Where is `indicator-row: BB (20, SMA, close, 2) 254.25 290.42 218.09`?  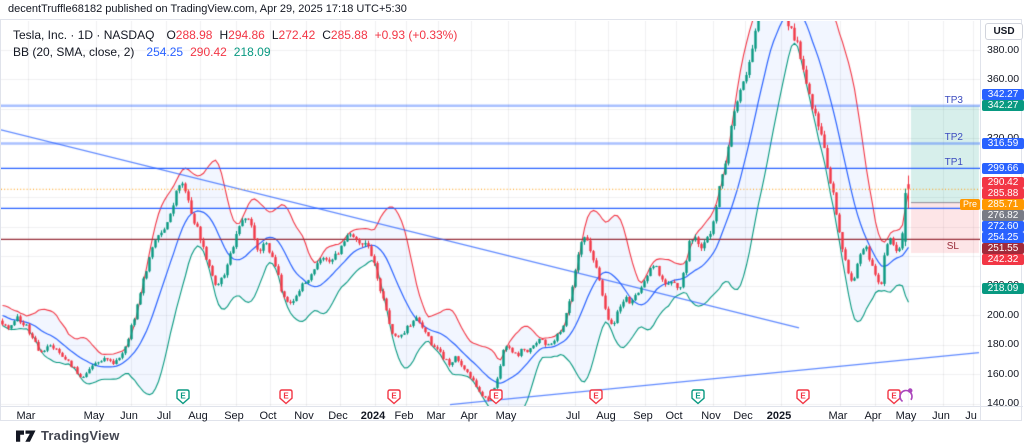
indicator-row: BB (20, SMA, close, 2) 254.25 290.42 218.09 is located at coordinates (235, 52).